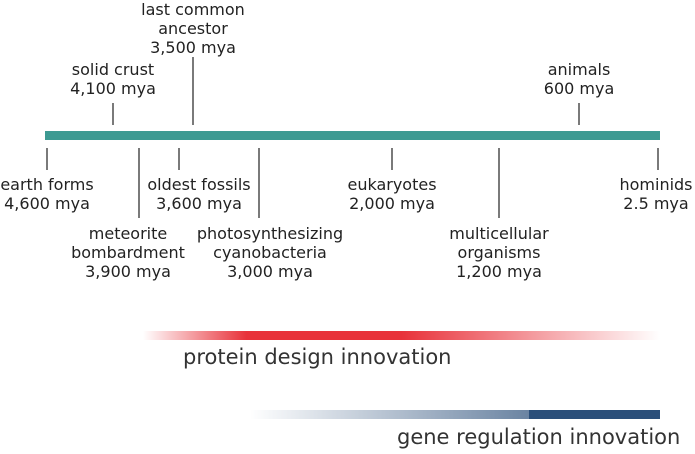  I want to click on event-hominids: hominids 2.5 mya, so click(656, 194).